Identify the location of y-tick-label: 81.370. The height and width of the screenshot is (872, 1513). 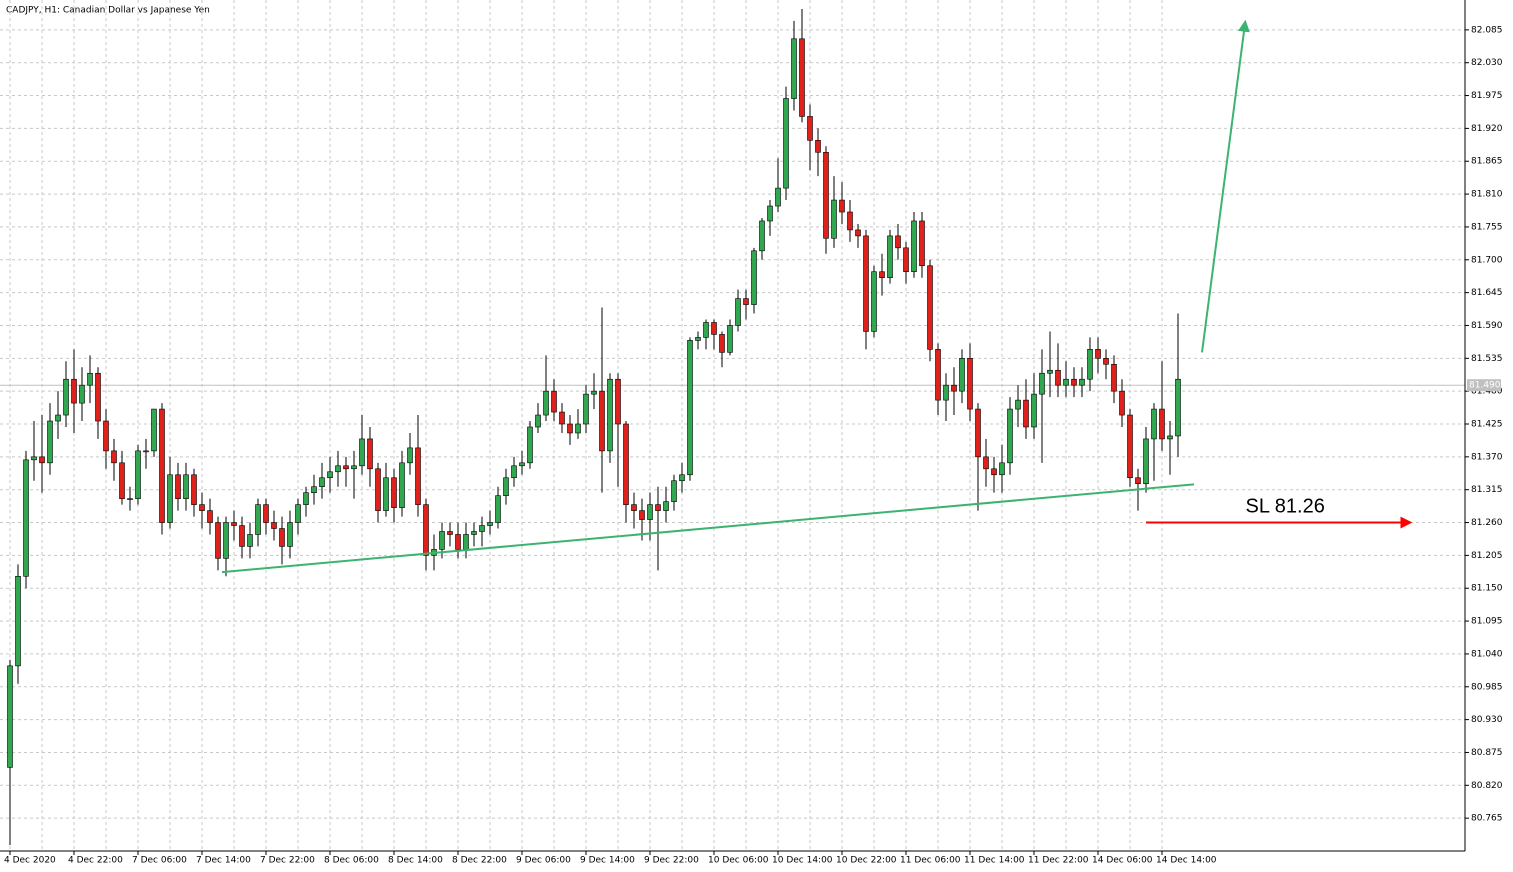
(1487, 457).